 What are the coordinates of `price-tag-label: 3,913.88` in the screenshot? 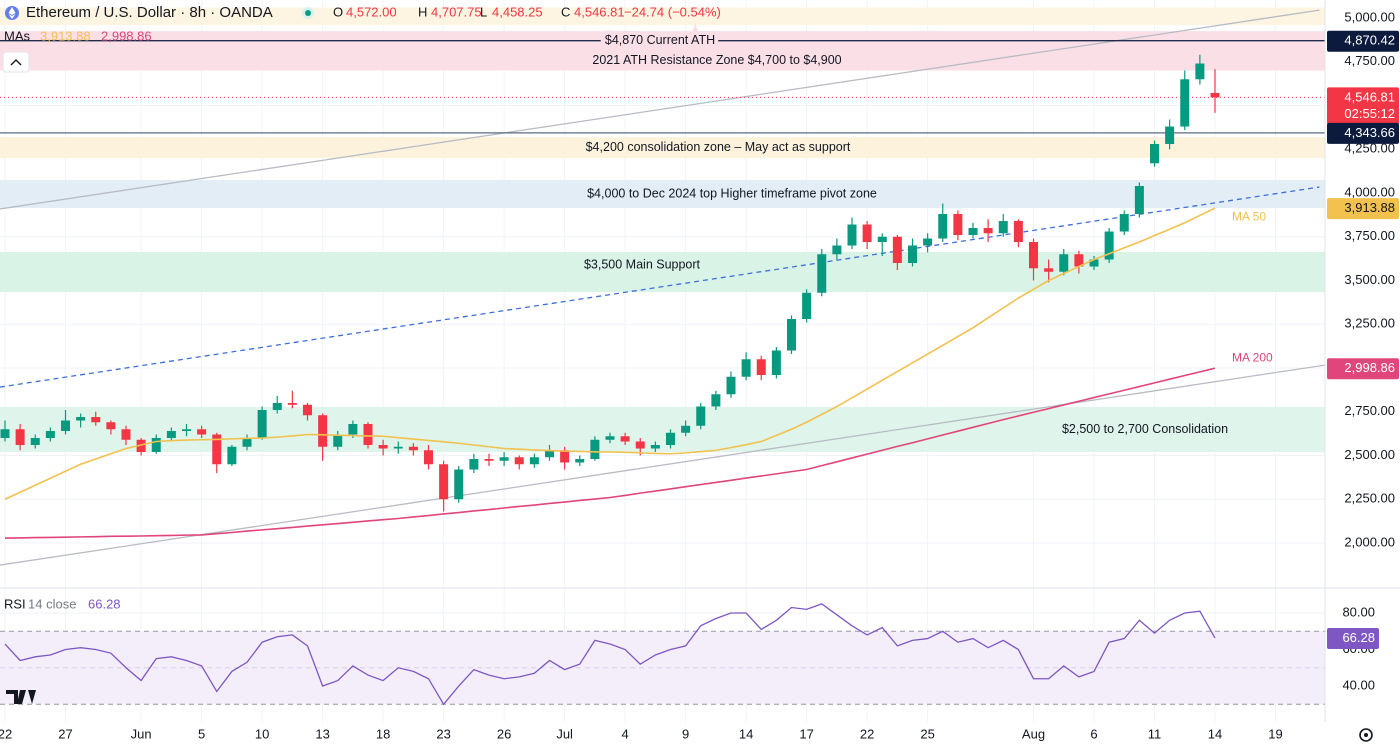 It's located at (1369, 207).